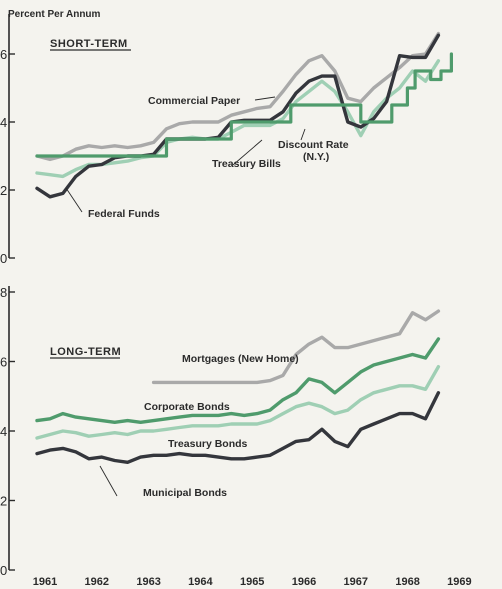 Image resolution: width=502 pixels, height=589 pixels. I want to click on series-label: (N.Y.), so click(316, 157).